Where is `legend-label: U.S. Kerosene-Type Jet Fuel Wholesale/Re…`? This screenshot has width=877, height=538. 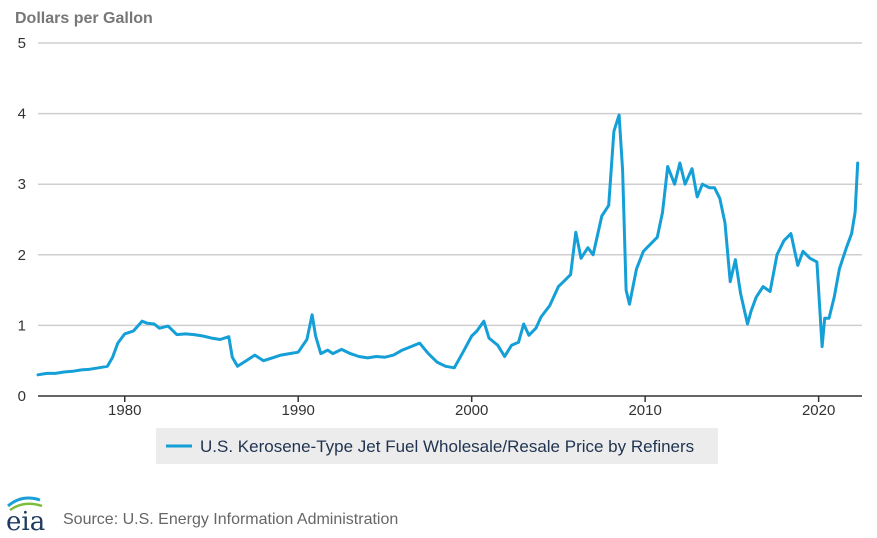 legend-label: U.S. Kerosene-Type Jet Fuel Wholesale/Re… is located at coordinates (447, 446).